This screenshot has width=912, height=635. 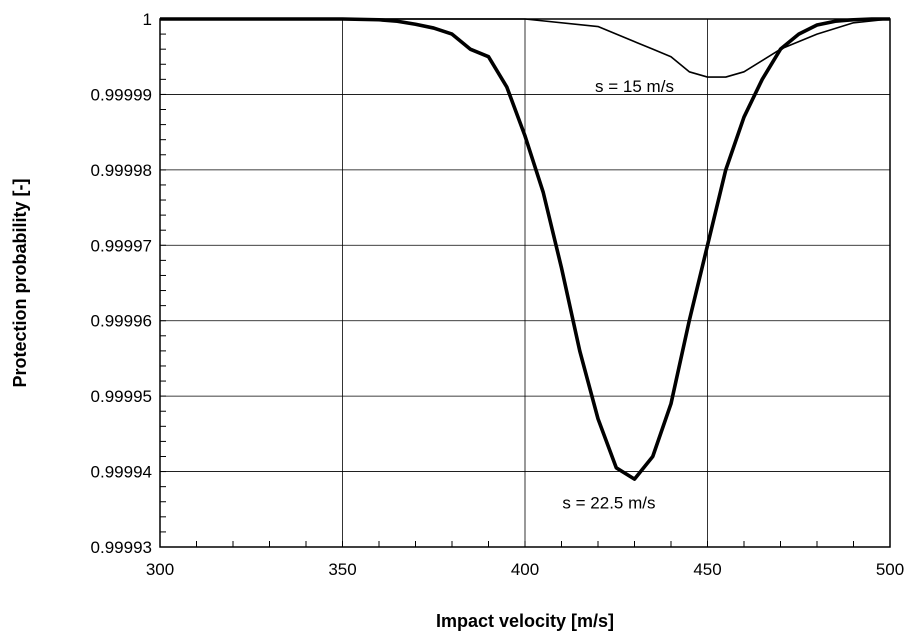 I want to click on y-tick-label: 1, so click(x=147, y=19).